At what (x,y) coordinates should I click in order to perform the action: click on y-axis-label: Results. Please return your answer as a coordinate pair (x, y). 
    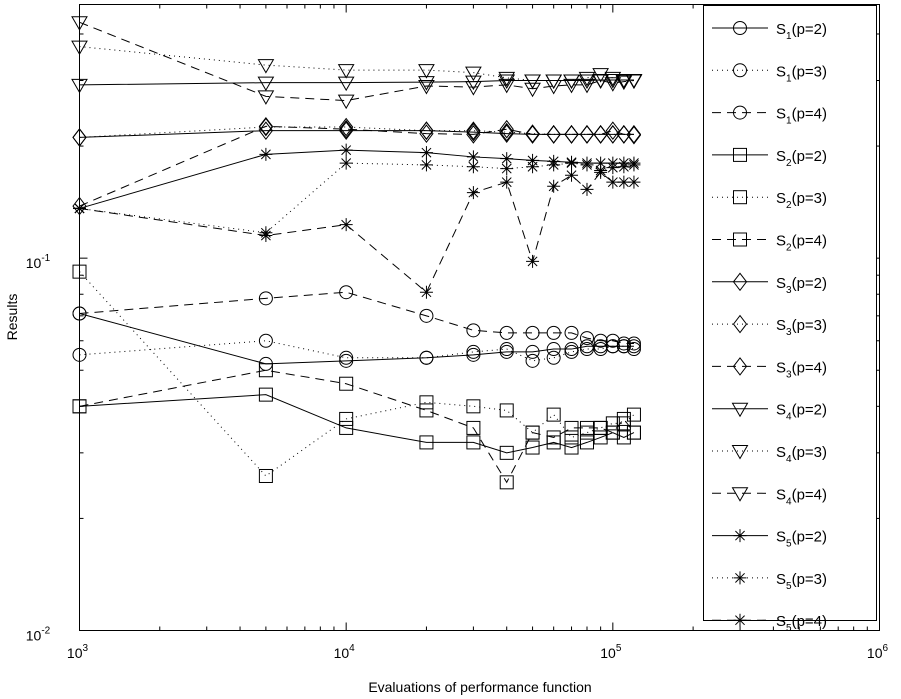
    Looking at the image, I should click on (12, 317).